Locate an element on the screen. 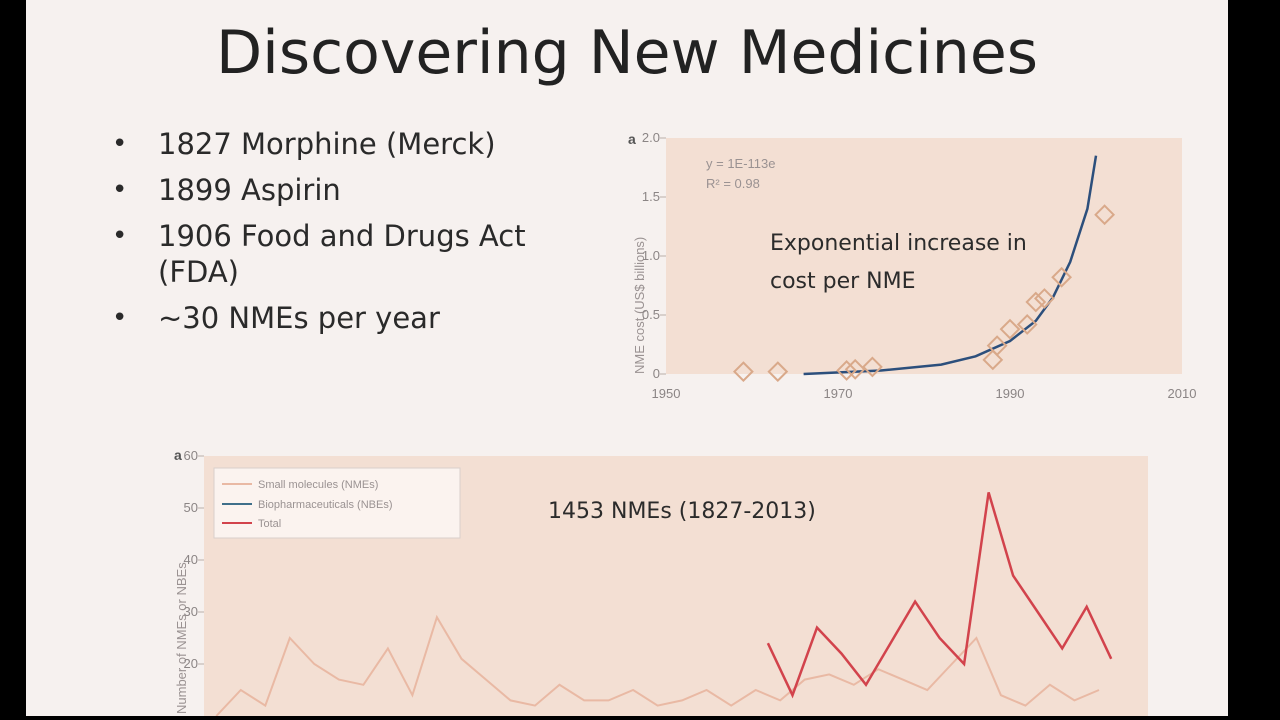 Image resolution: width=1280 pixels, height=720 pixels. y-tick-label: 20 is located at coordinates (191, 663).